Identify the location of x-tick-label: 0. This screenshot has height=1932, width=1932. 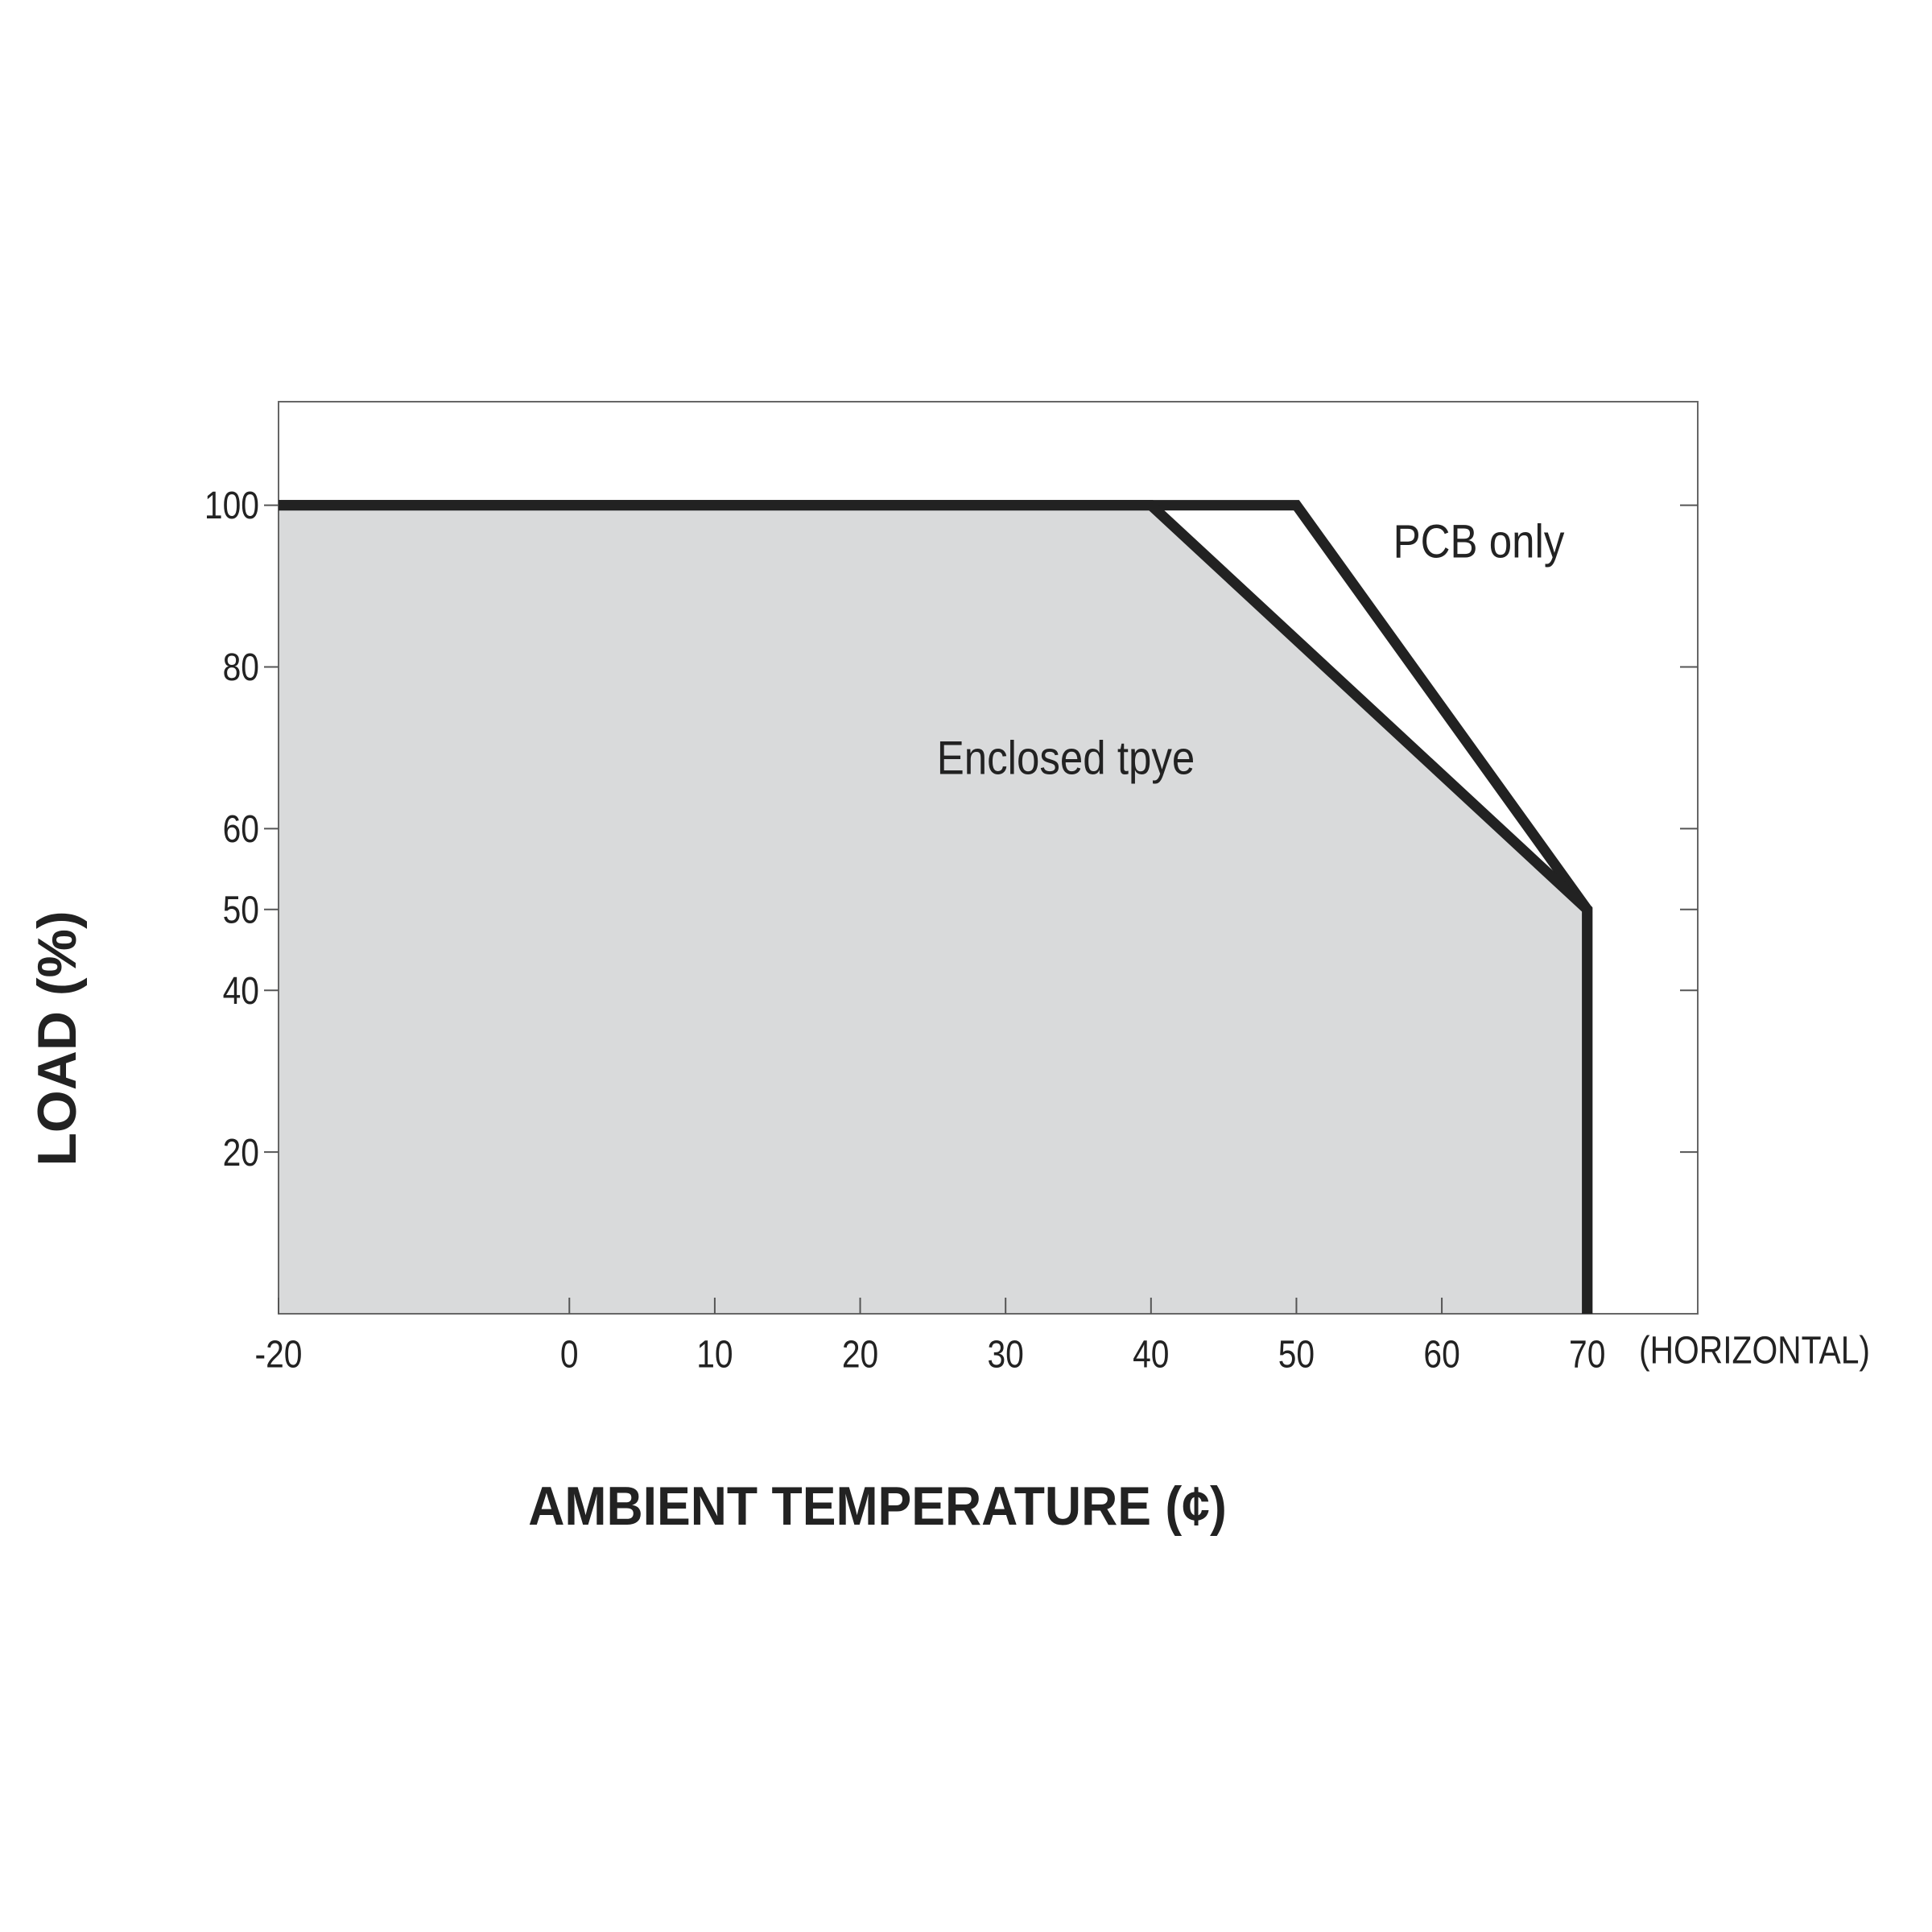
(569, 1355).